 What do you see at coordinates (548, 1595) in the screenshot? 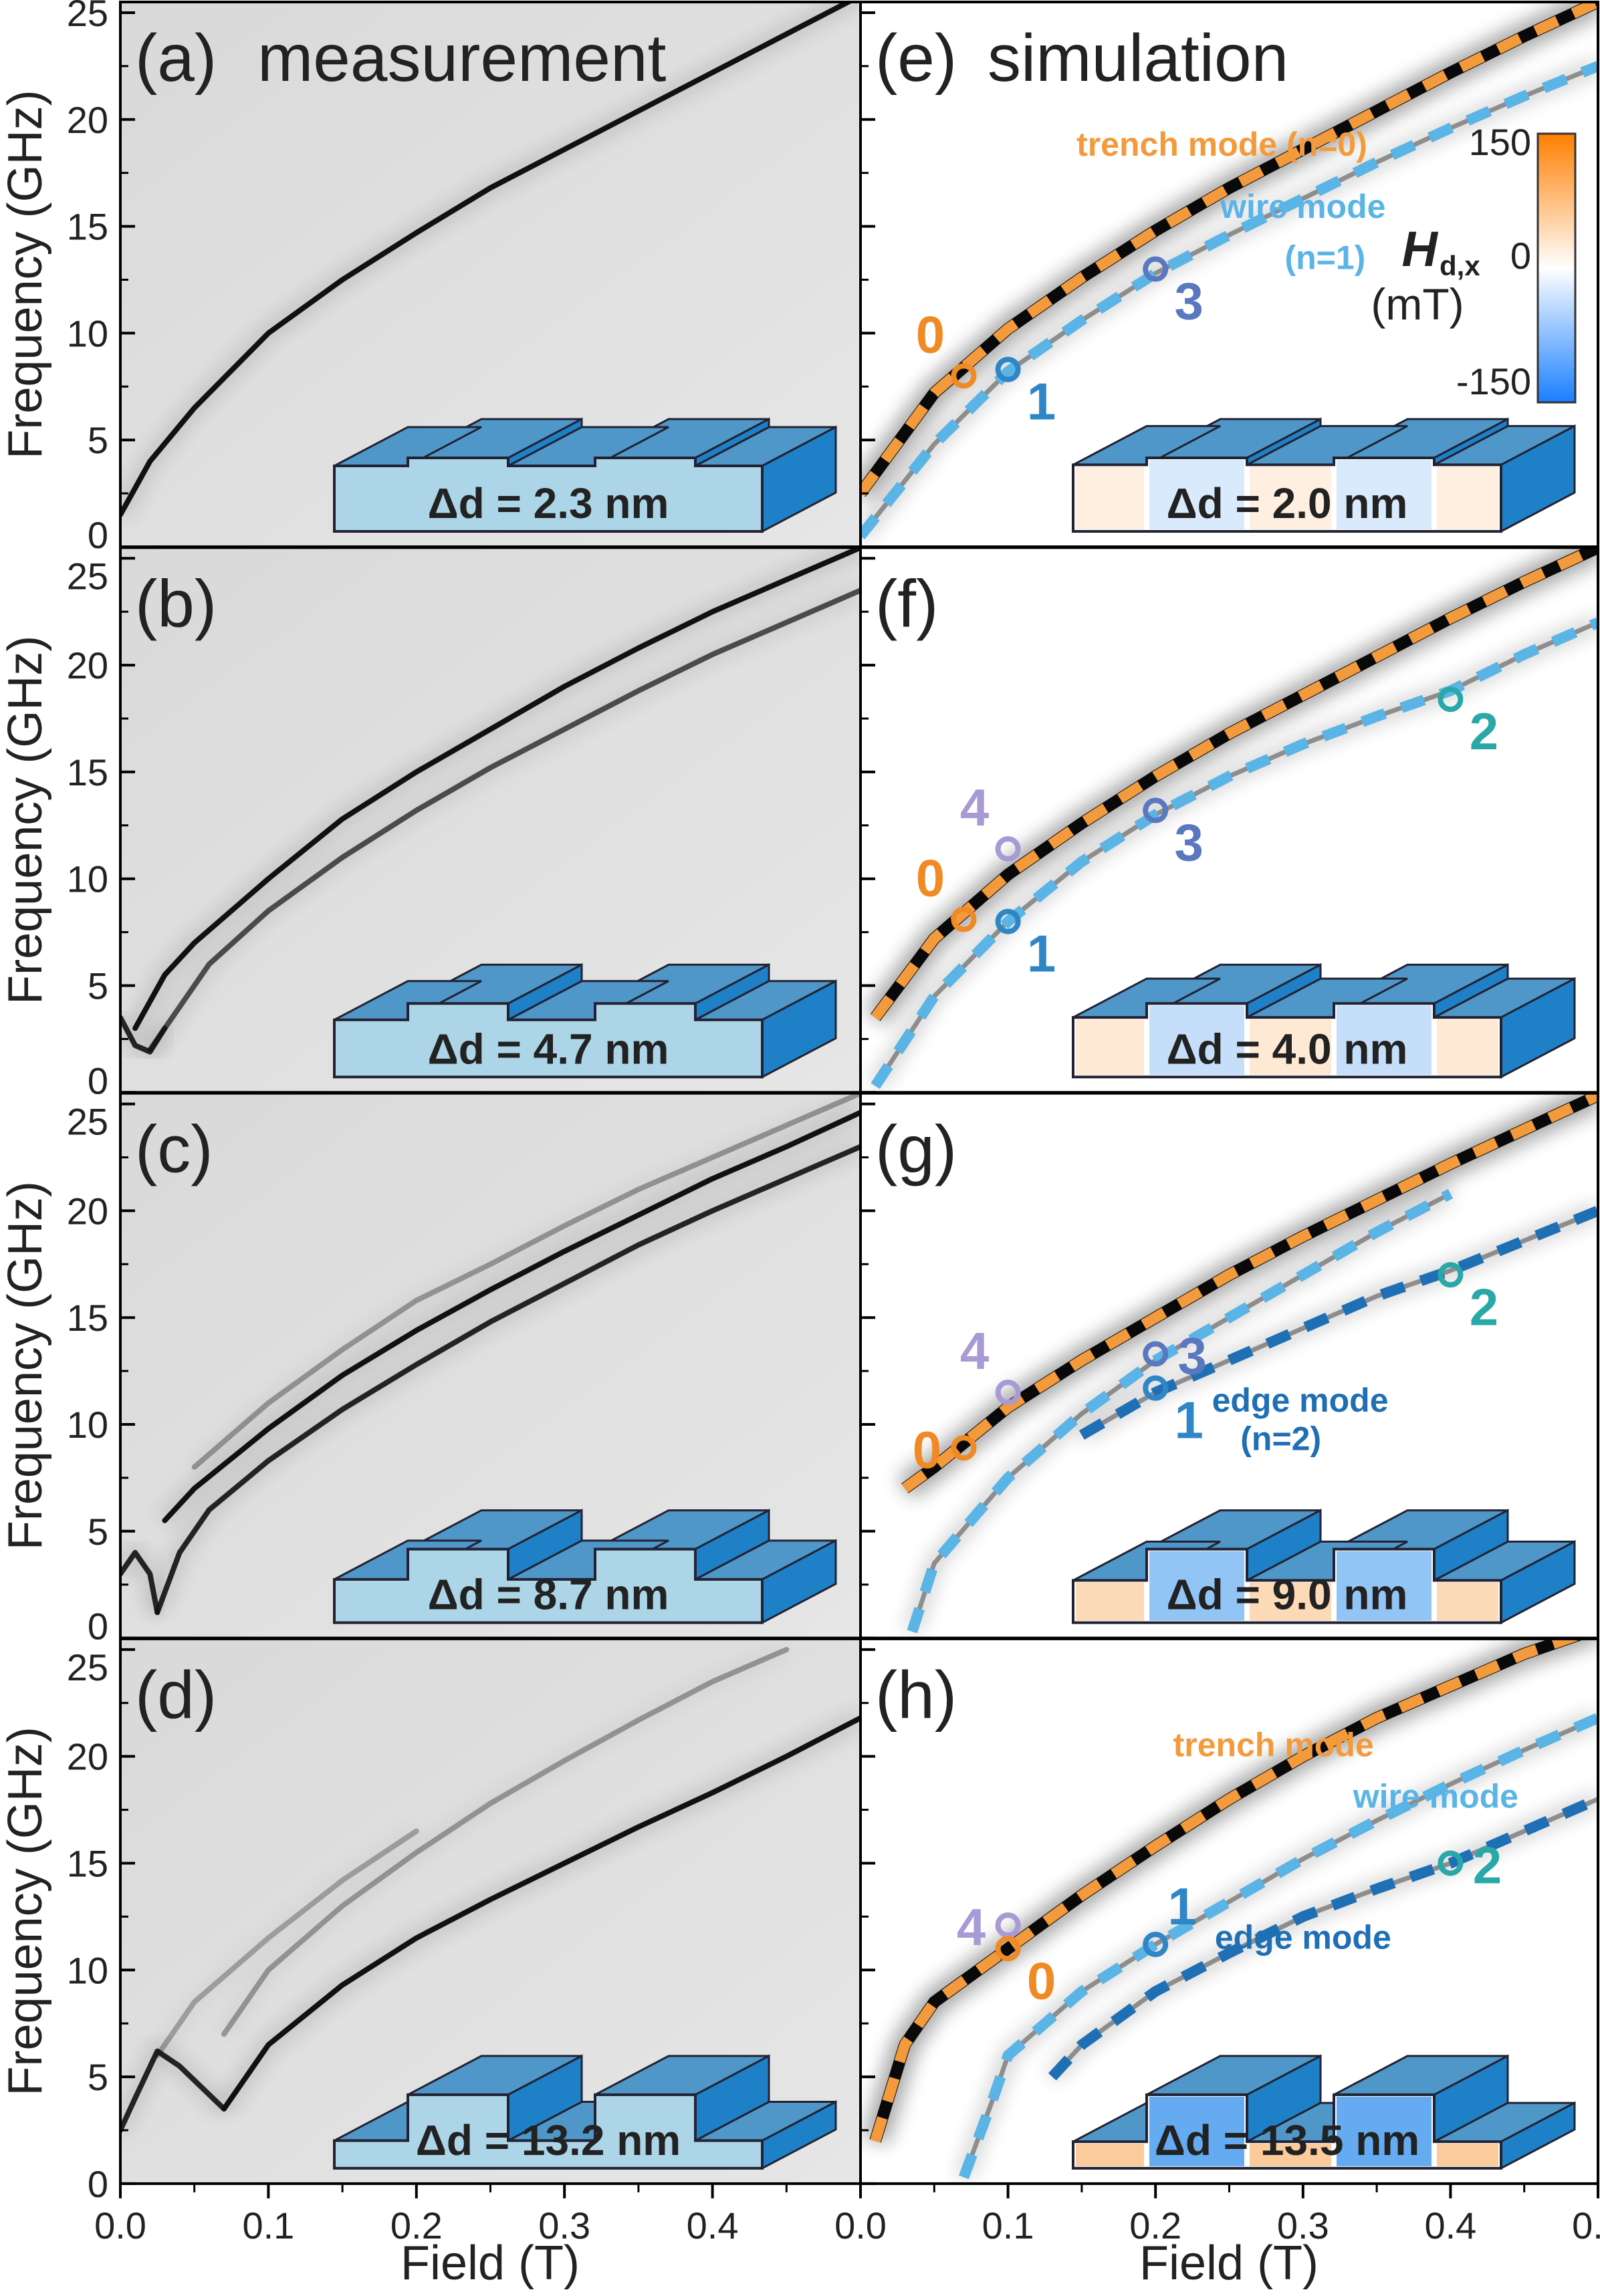
I see `thickness-step-label: Δd = 8.7 nm` at bounding box center [548, 1595].